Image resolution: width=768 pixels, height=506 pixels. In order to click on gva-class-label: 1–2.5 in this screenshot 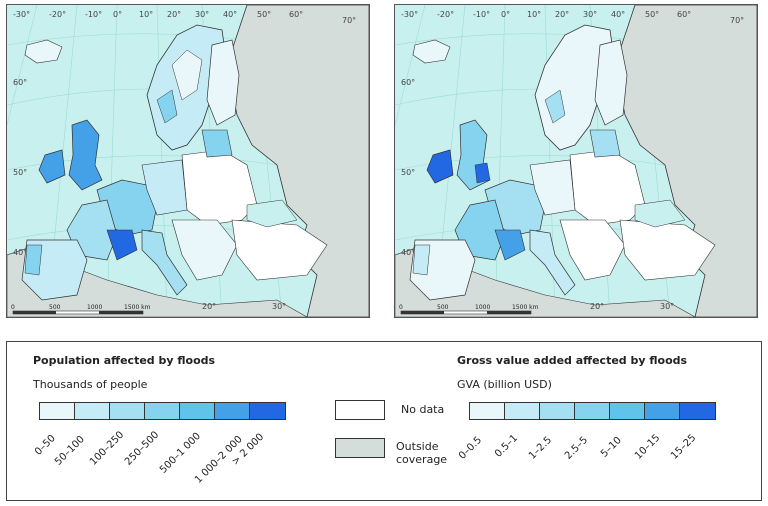, I will do `click(541, 448)`.